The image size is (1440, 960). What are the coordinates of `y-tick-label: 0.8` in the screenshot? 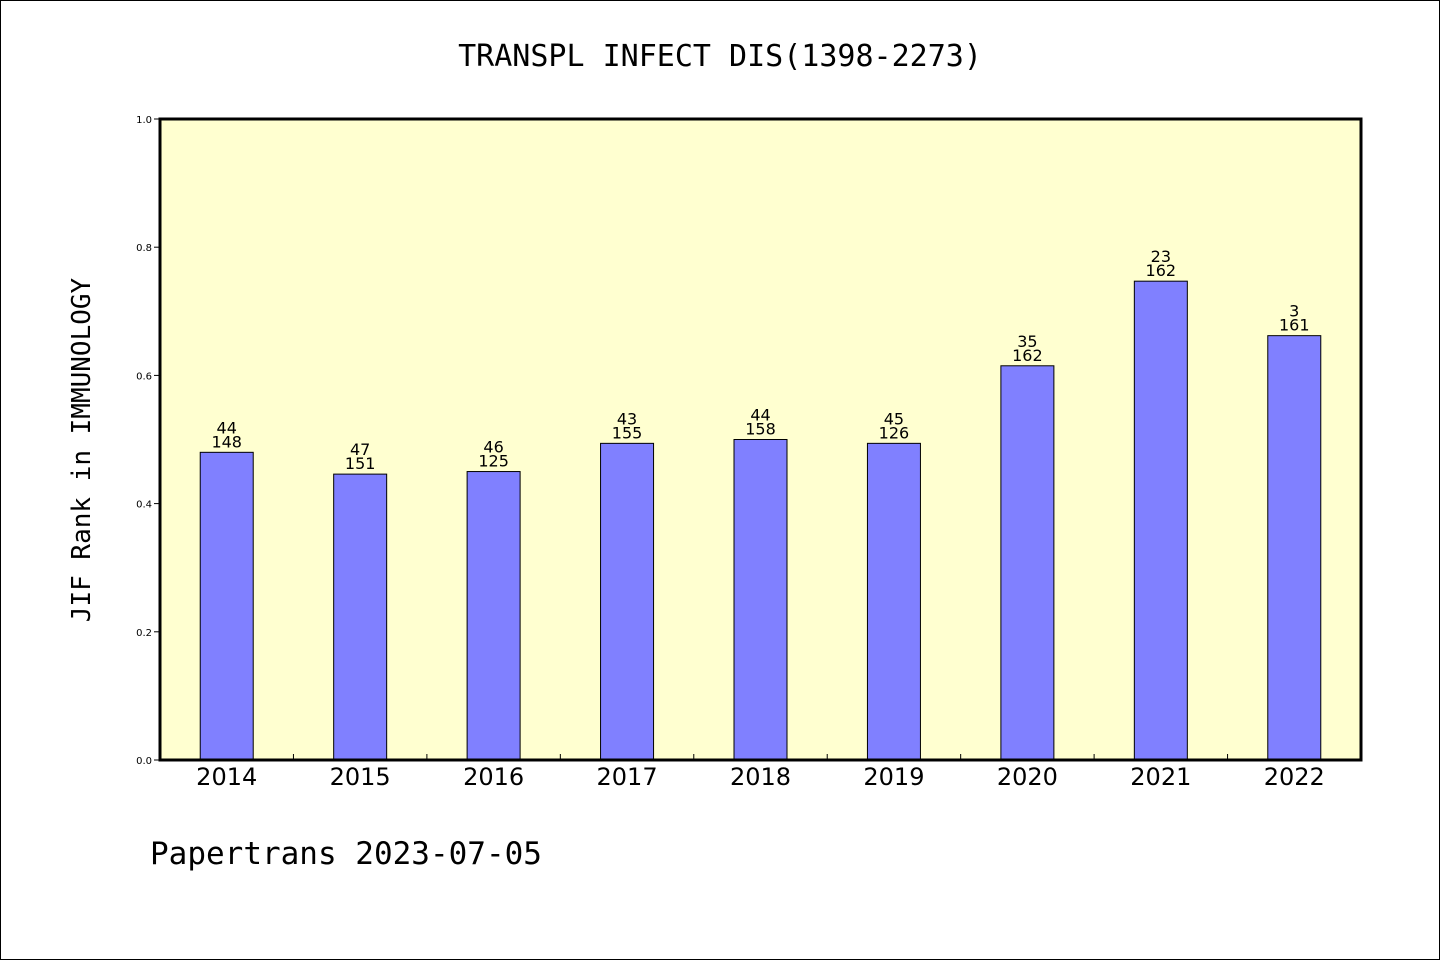 It's located at (144, 248).